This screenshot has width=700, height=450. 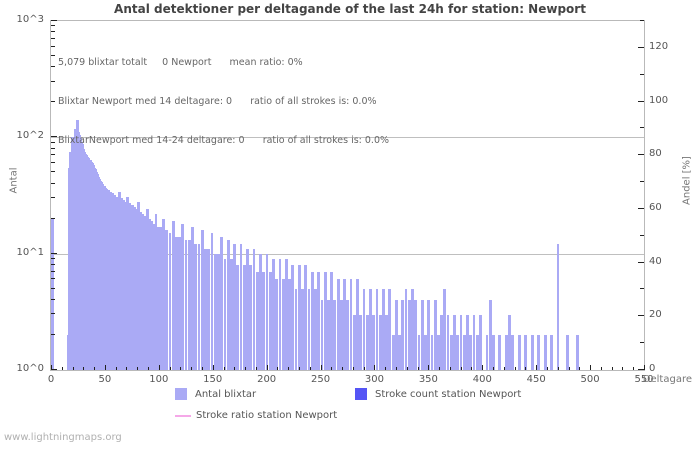 I want to click on legend-label: Stroke ratio station Newport, so click(x=267, y=415).